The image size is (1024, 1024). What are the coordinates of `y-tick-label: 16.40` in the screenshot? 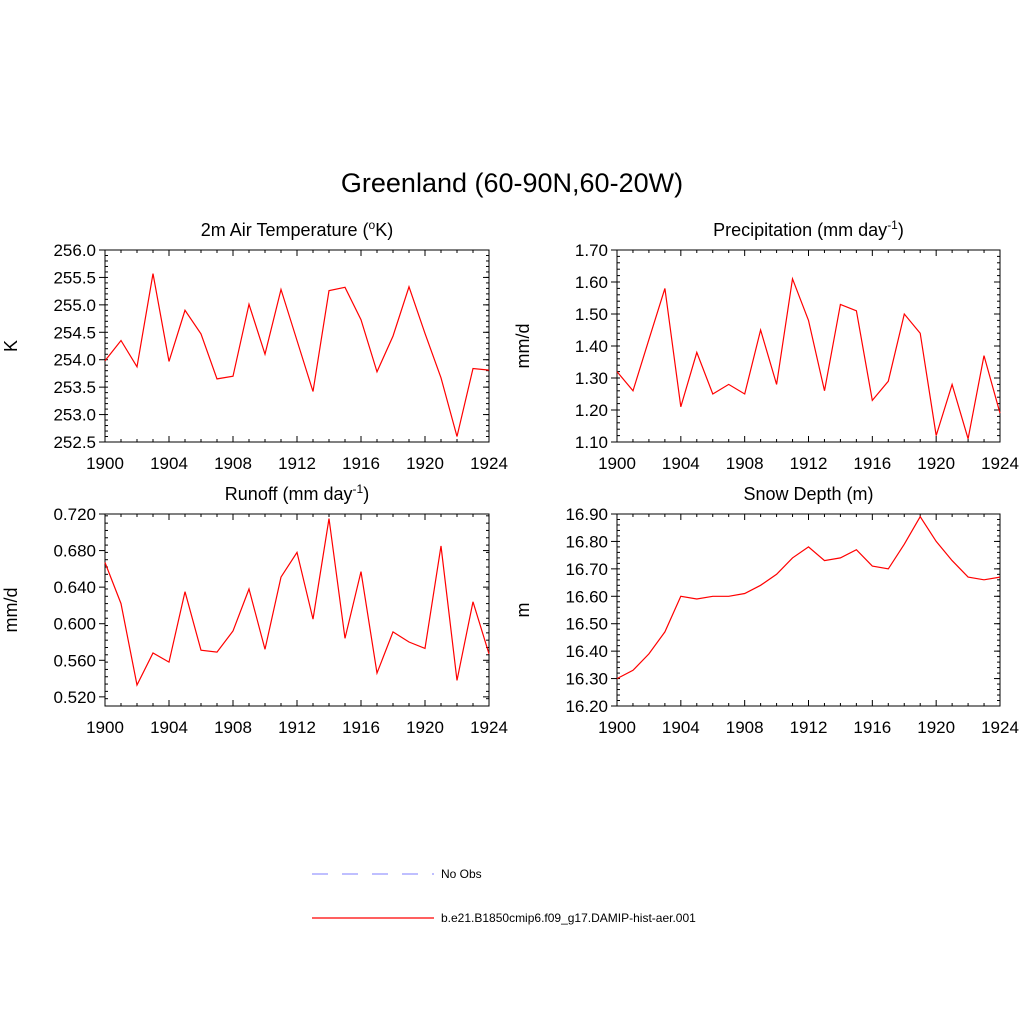 It's located at (586, 651).